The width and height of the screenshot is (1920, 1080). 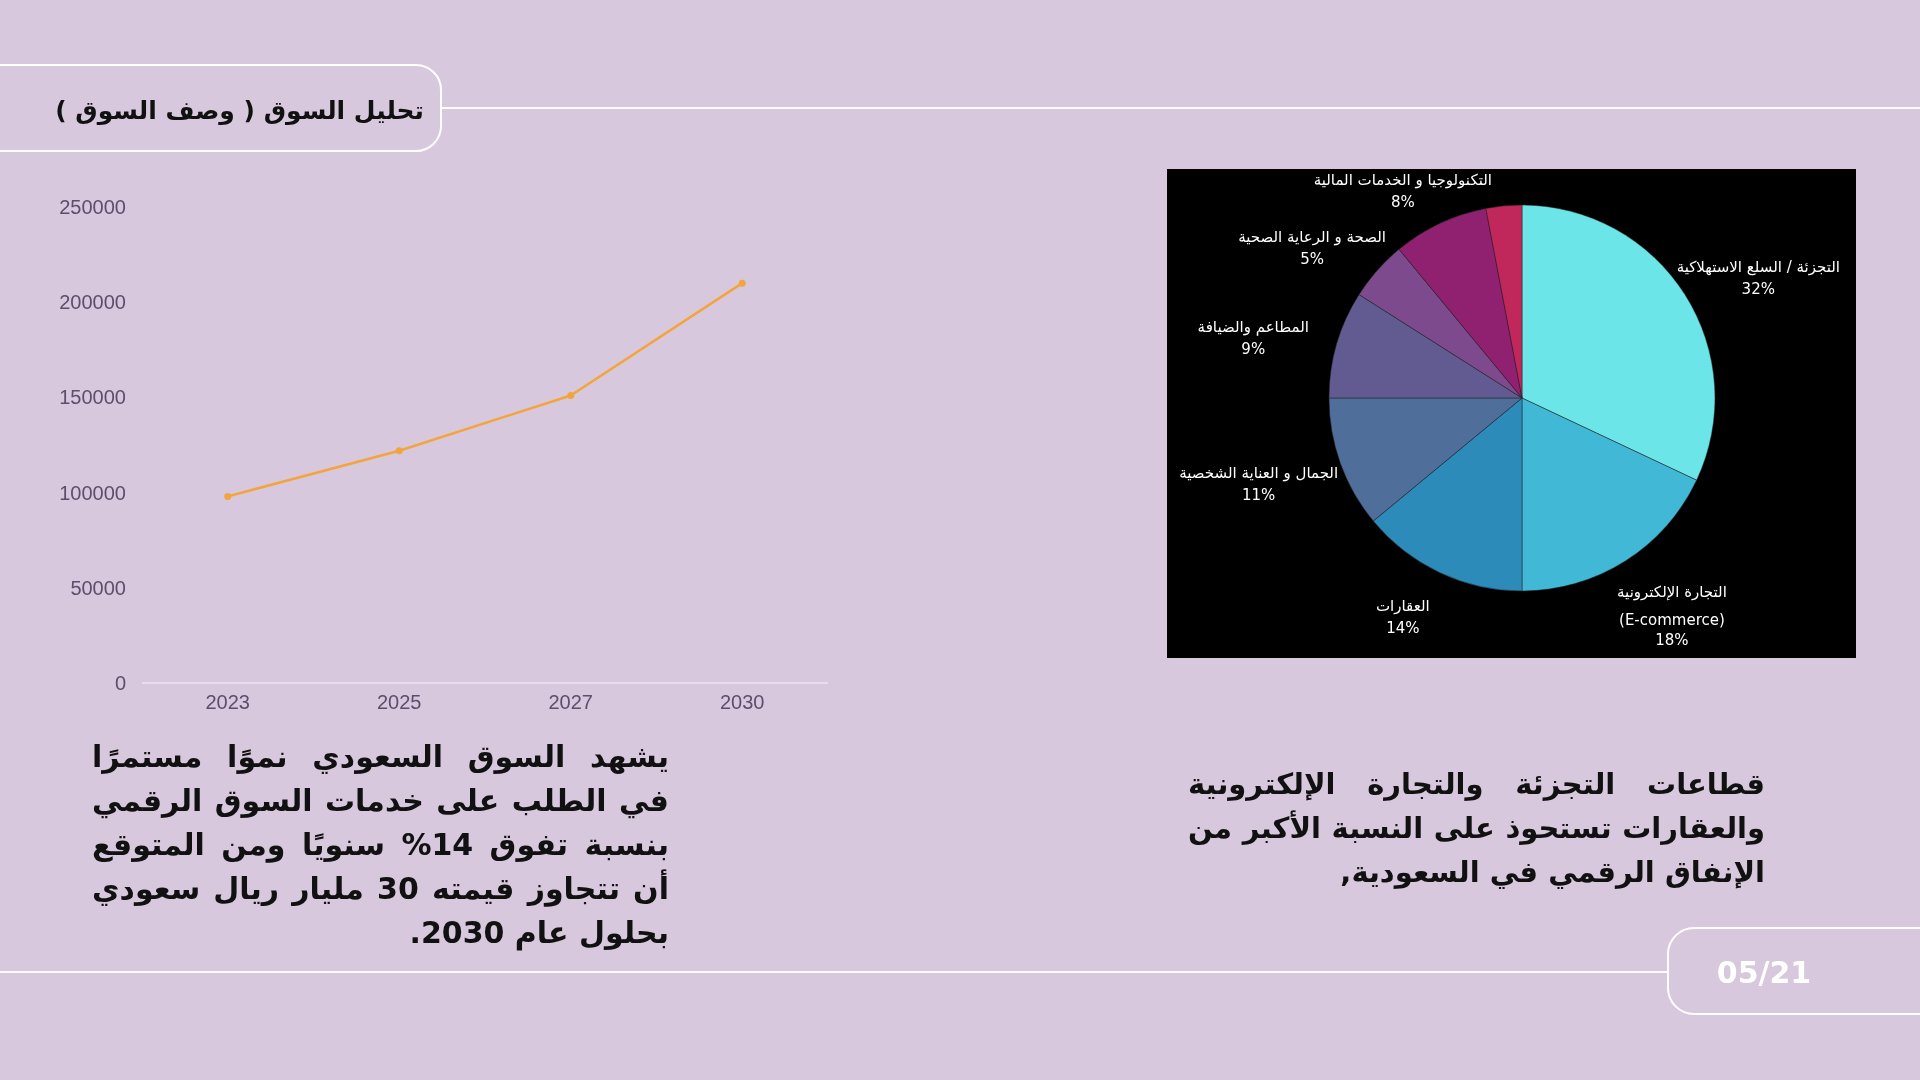 I want to click on data-label: 11%, so click(x=1259, y=494).